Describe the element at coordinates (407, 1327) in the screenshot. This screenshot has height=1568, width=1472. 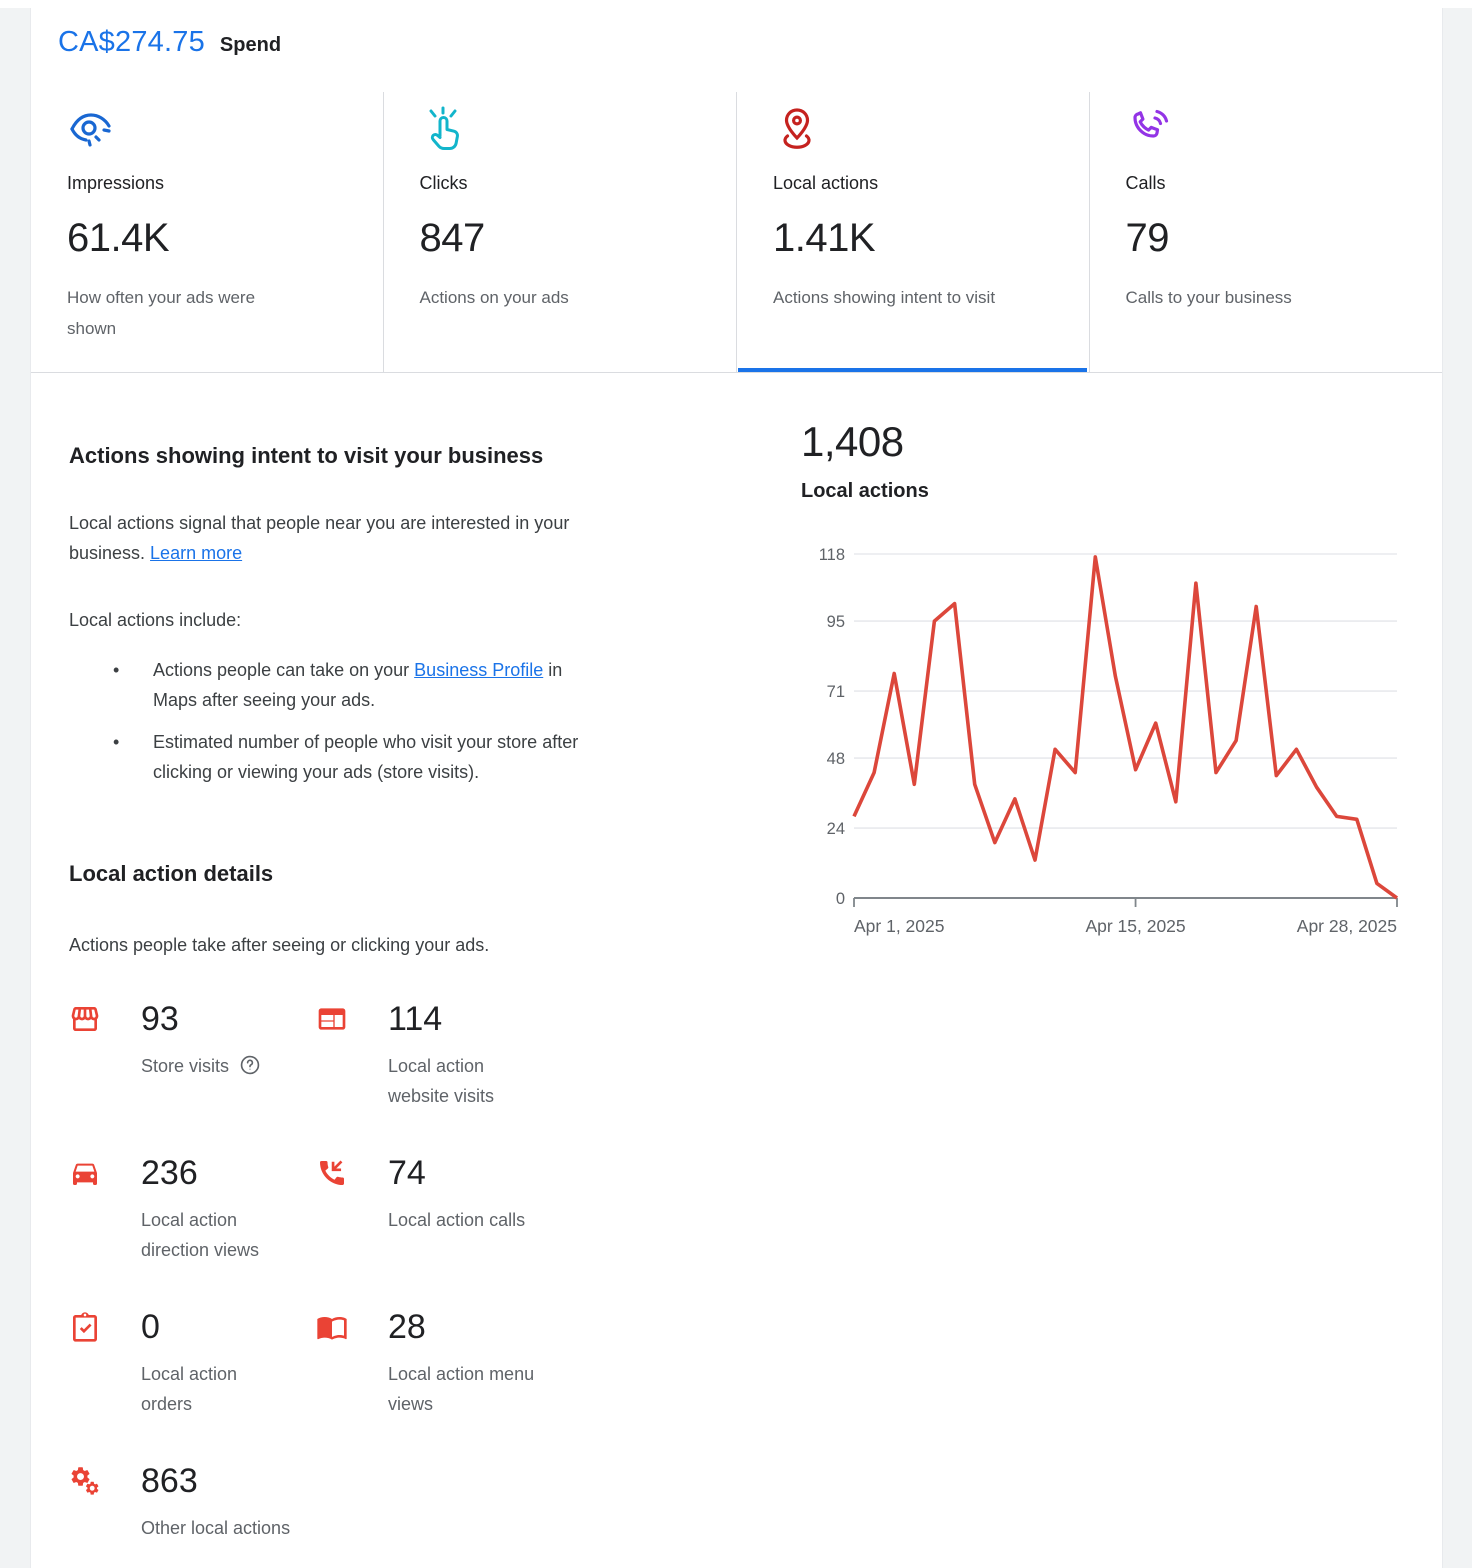
I see `detail-value: 28` at that location.